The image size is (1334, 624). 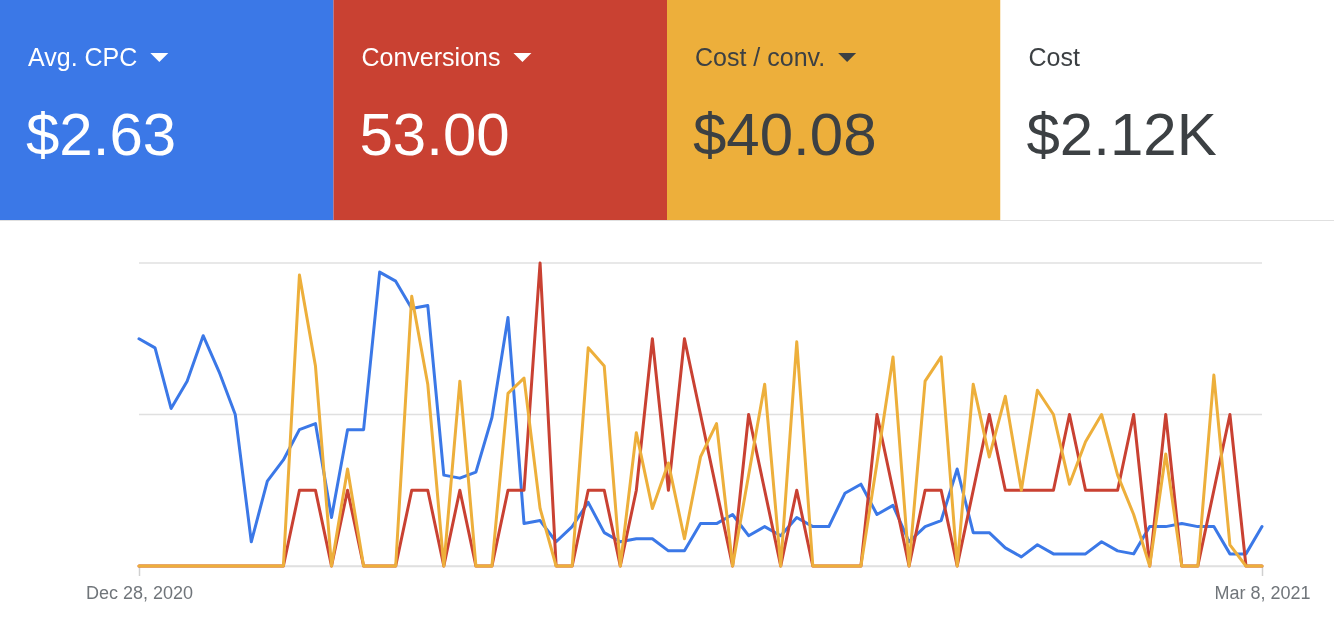 What do you see at coordinates (1054, 57) in the screenshot?
I see `category-label: Cost` at bounding box center [1054, 57].